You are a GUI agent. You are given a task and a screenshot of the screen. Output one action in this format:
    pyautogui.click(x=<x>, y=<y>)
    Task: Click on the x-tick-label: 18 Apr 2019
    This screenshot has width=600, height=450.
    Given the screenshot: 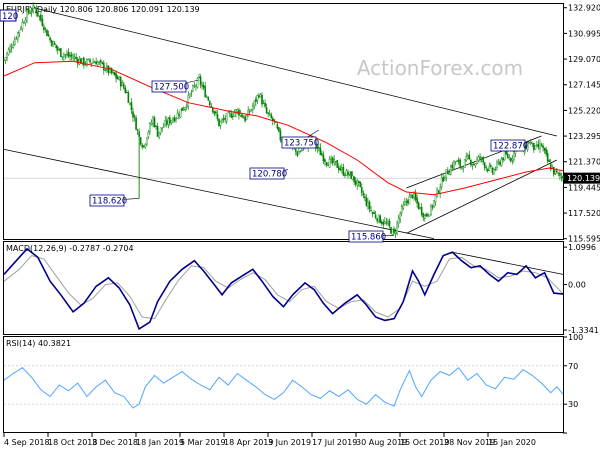 What is the action you would take?
    pyautogui.click(x=248, y=442)
    